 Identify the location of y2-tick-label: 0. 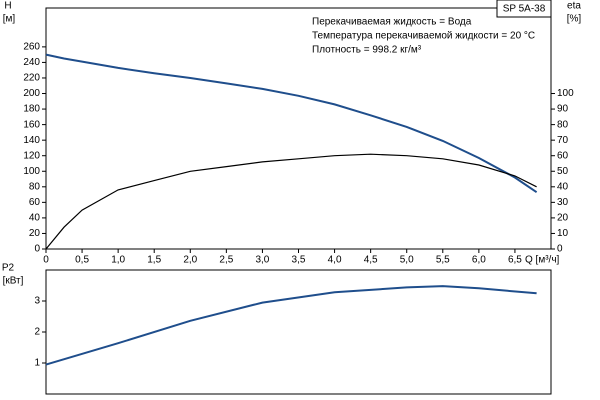
(560, 249).